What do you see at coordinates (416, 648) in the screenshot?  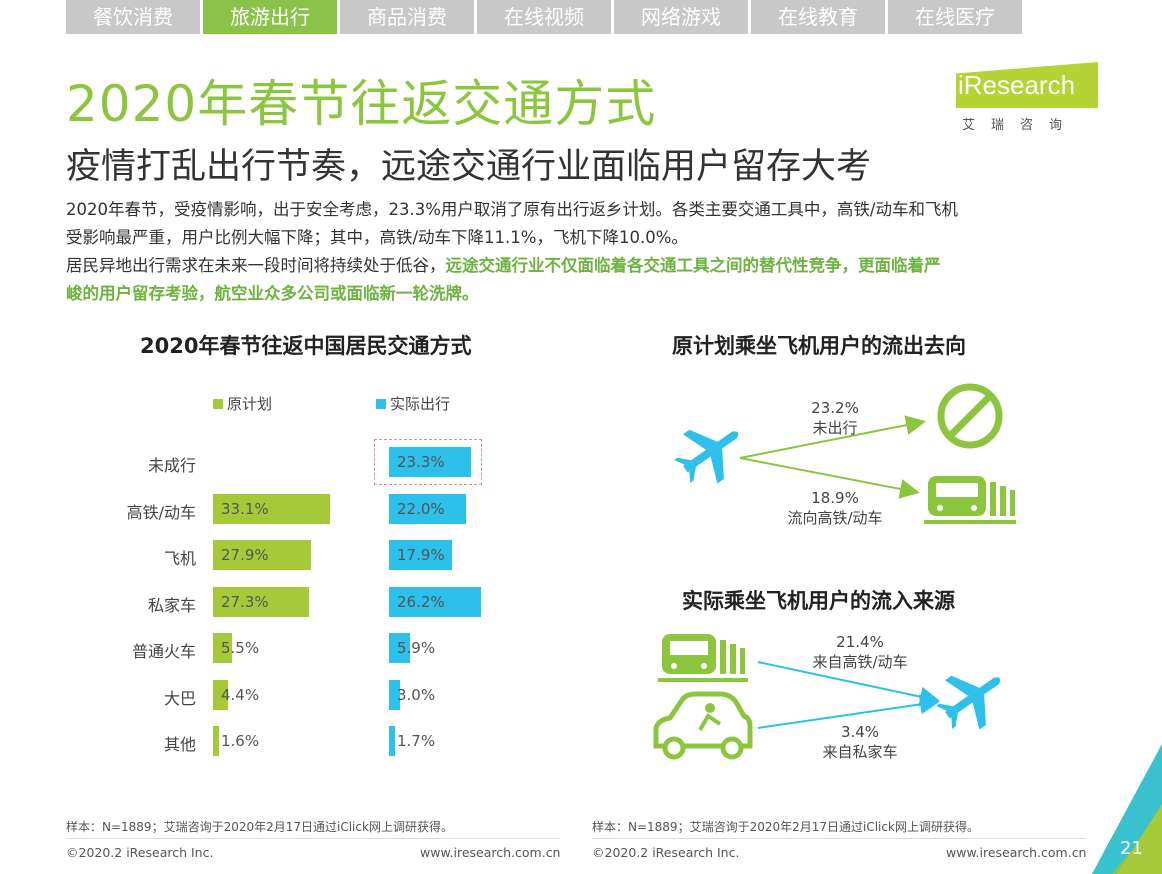 I see `bar-actual-label: 5.9%` at bounding box center [416, 648].